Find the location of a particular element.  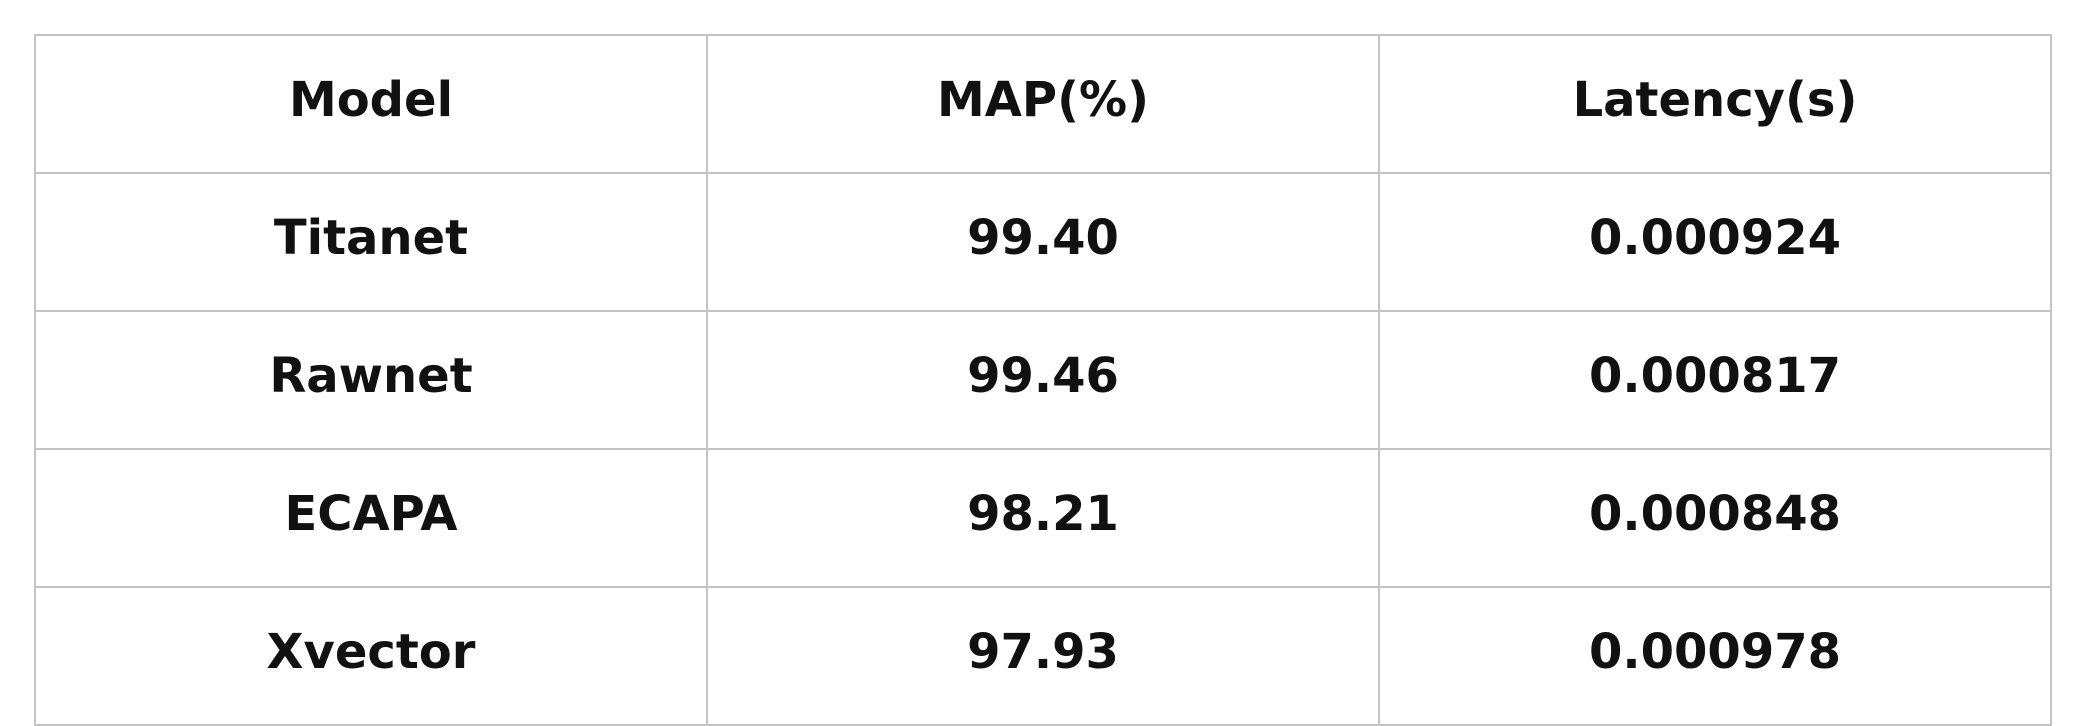

model-cell: ECAPA is located at coordinates (371, 518).